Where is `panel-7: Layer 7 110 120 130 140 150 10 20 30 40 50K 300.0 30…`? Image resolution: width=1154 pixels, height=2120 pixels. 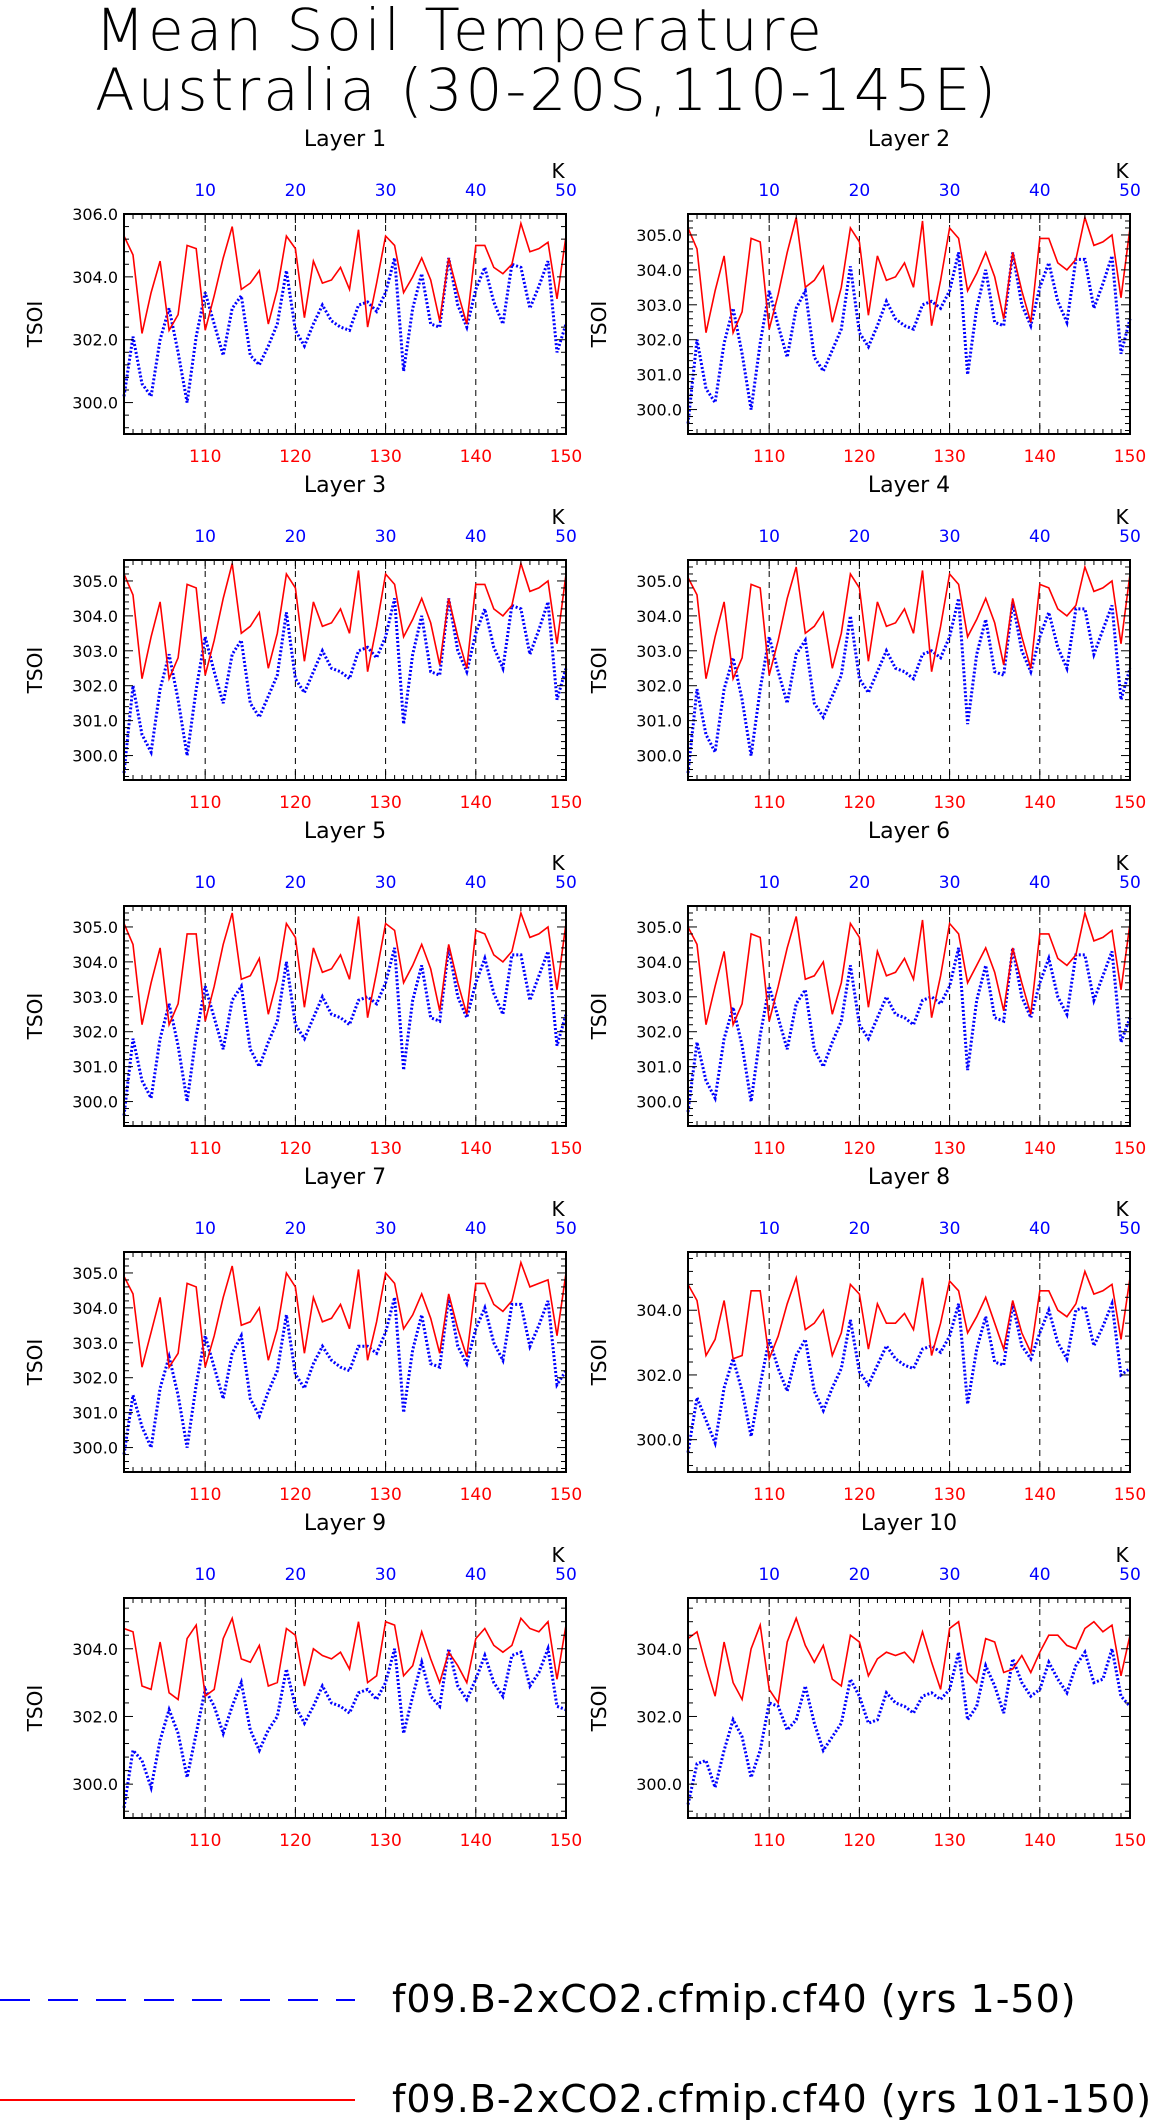 panel-7: Layer 7 110 120 130 140 150 10 20 30 40 50K 300.0 30… is located at coordinates (302, 1335).